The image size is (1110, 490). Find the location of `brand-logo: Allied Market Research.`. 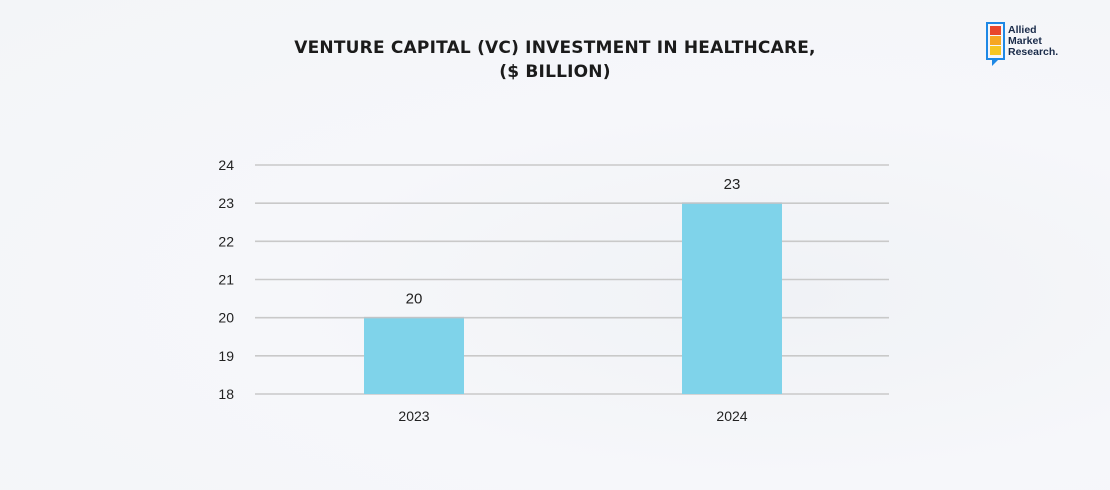

brand-logo: Allied Market Research. is located at coordinates (1031, 46).